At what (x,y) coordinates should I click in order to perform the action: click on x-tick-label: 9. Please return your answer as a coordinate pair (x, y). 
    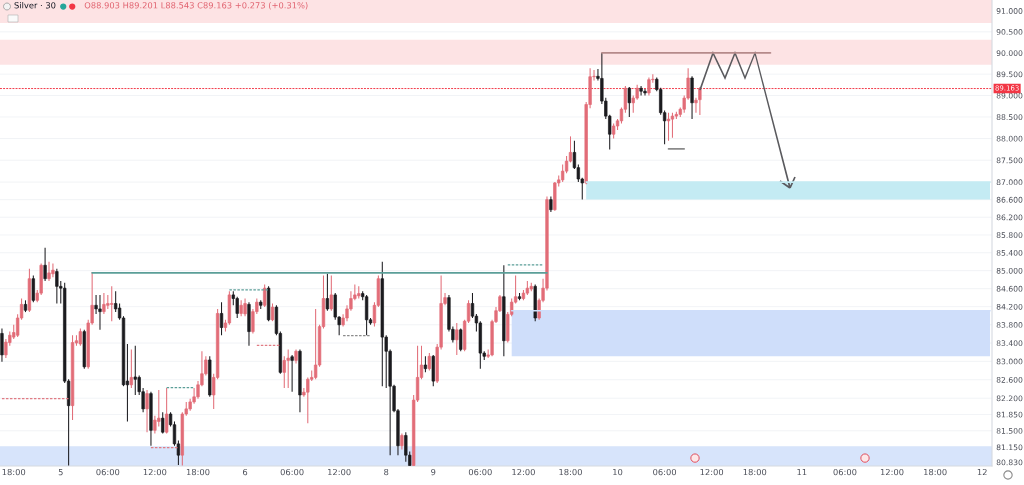
    Looking at the image, I should click on (433, 472).